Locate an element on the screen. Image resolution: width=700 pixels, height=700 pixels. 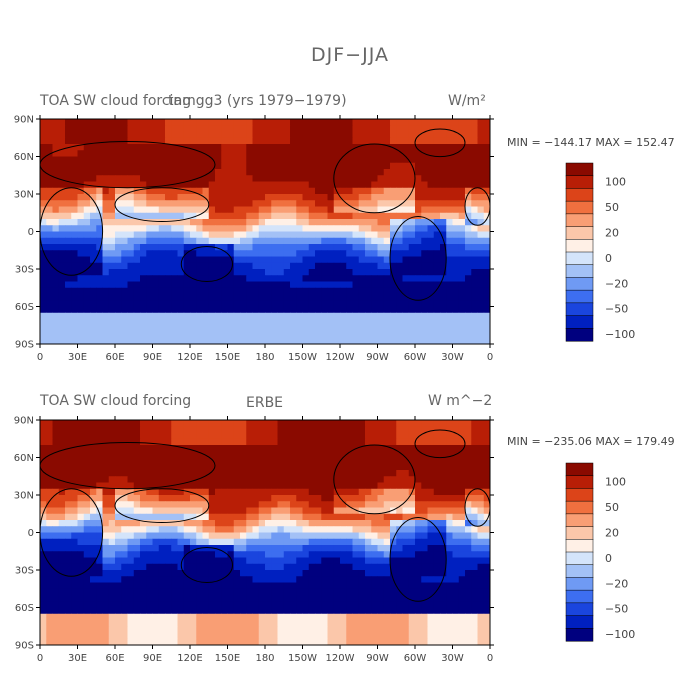
main-title: DJF−JJA is located at coordinates (350, 55).